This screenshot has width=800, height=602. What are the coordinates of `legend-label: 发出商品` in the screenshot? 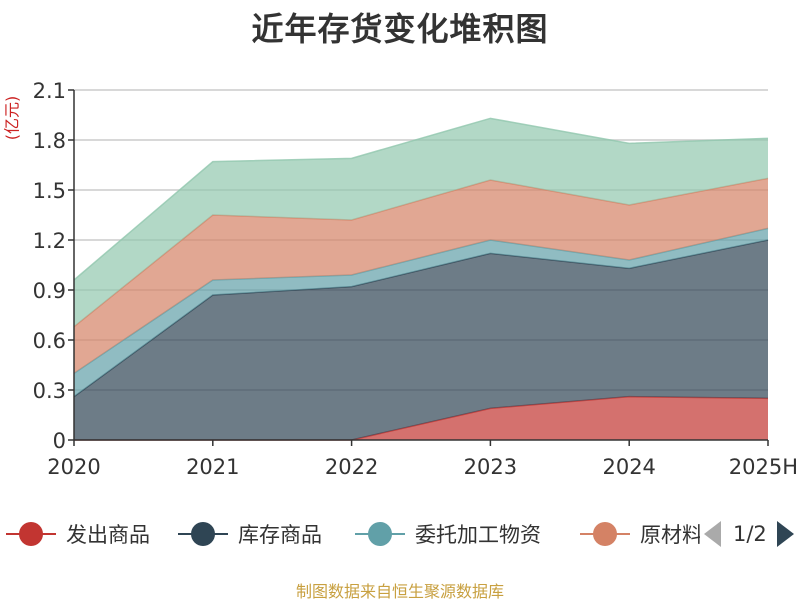 It's located at (108, 535).